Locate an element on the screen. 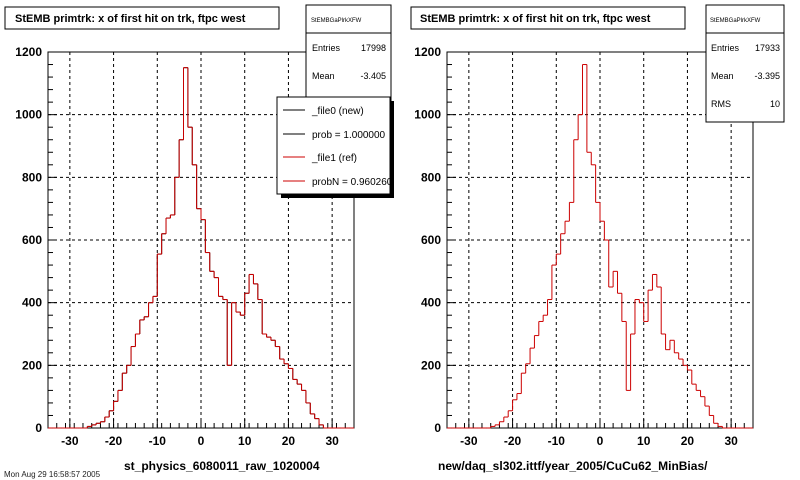 Image resolution: width=800 pixels, height=480 pixels. footer-timestamp: Mon Aug 29 16:58:57 2005 is located at coordinates (52, 474).